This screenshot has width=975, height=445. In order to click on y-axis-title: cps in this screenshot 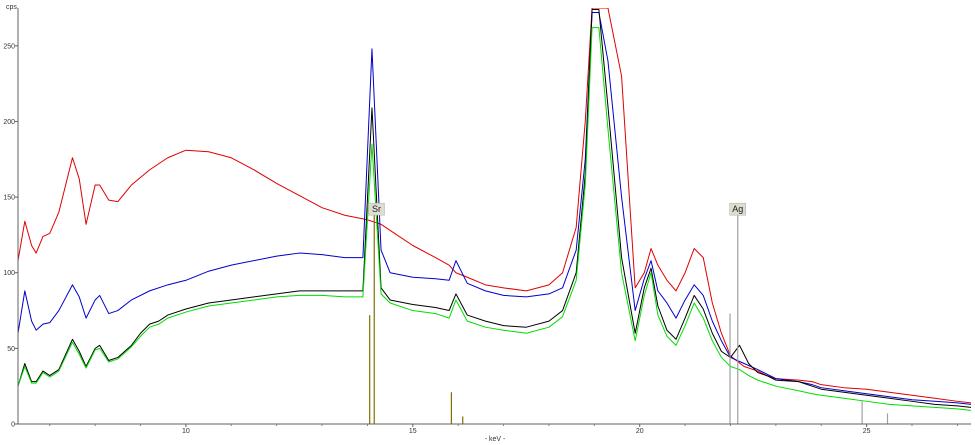, I will do `click(11, 7)`.